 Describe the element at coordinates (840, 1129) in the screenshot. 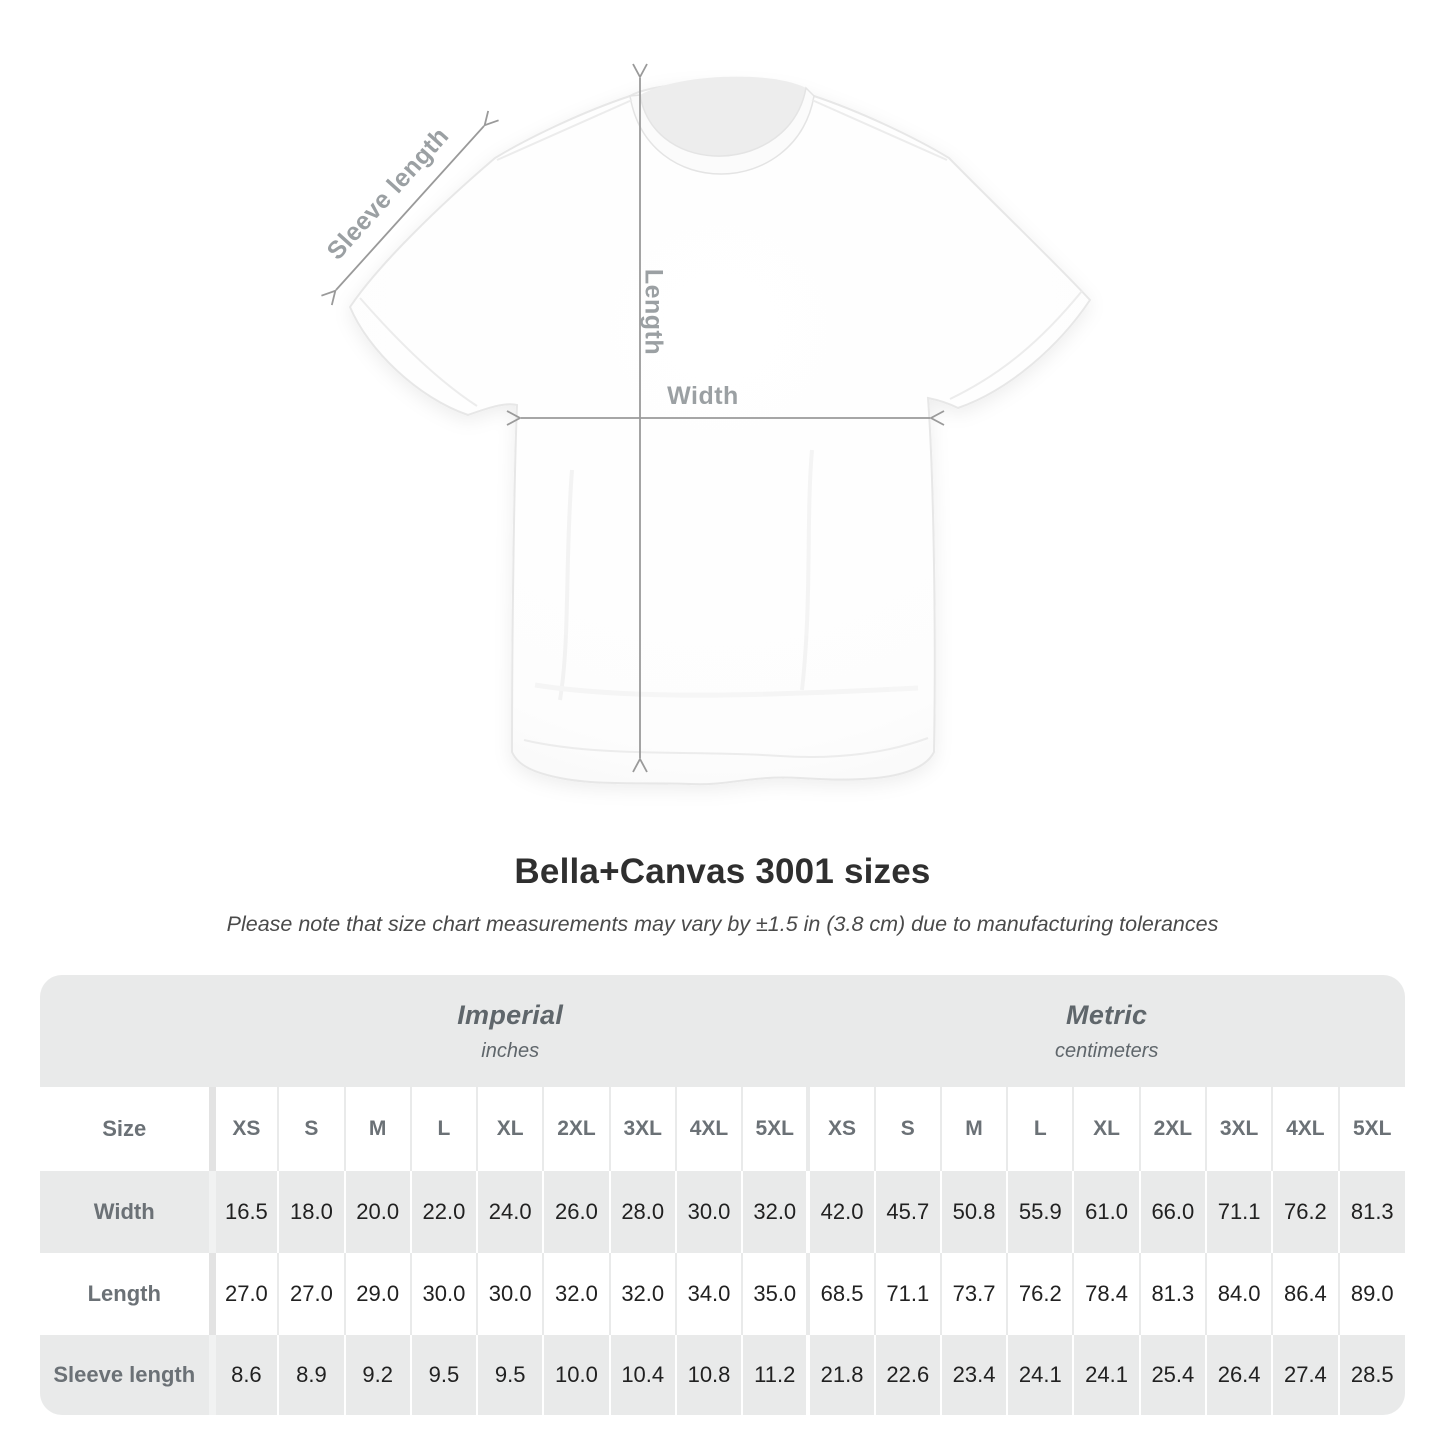

I see `size-col-metric-xs: XS` at that location.